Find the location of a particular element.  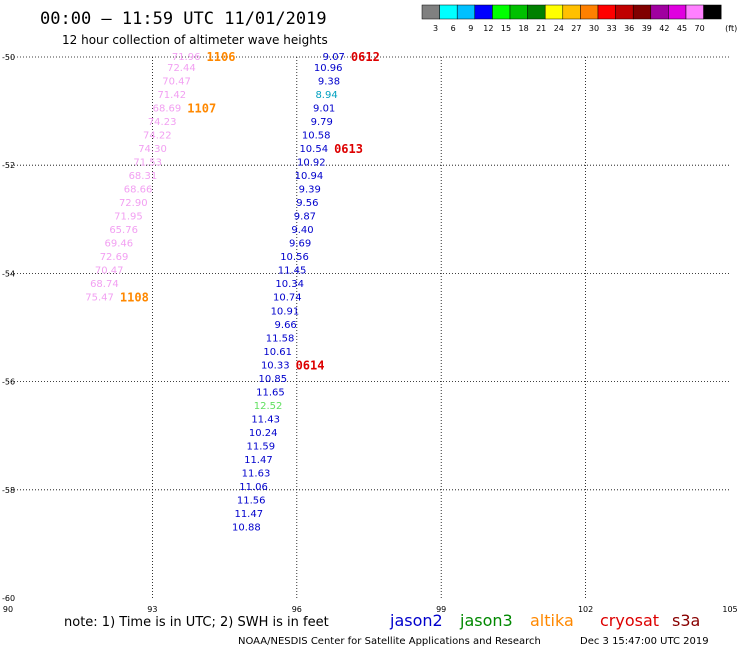

legend-label: 12 is located at coordinates (488, 28).